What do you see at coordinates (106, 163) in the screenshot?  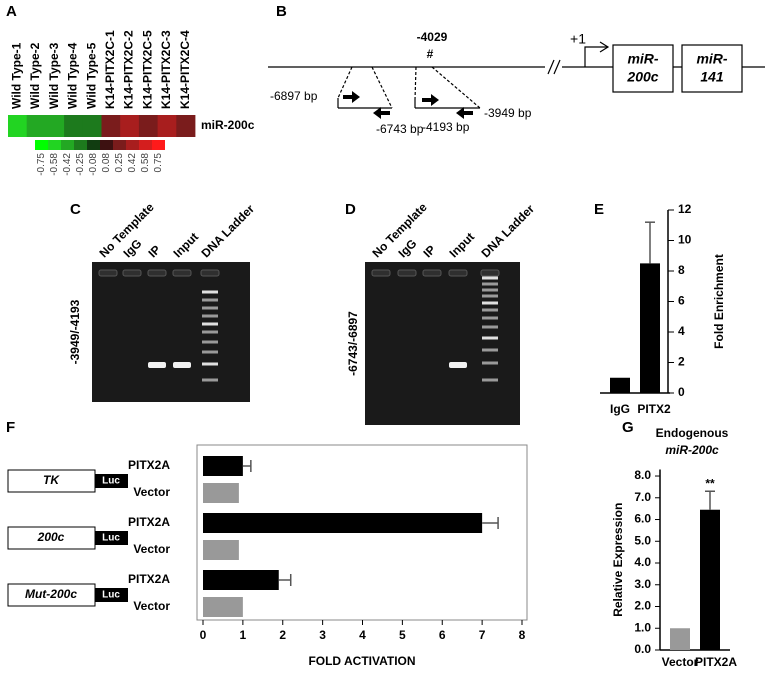 I see `colorbar-tick-label: 0.08` at bounding box center [106, 163].